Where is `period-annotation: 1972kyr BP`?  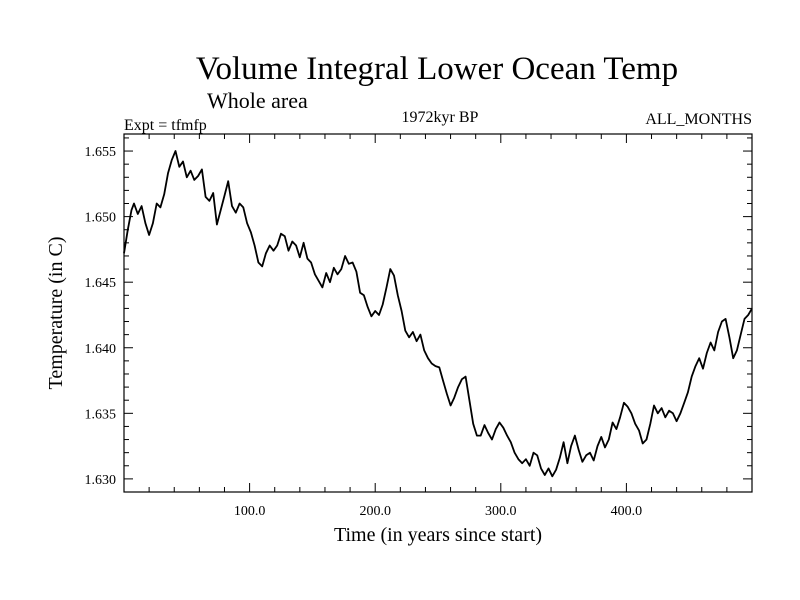
period-annotation: 1972kyr BP is located at coordinates (440, 117).